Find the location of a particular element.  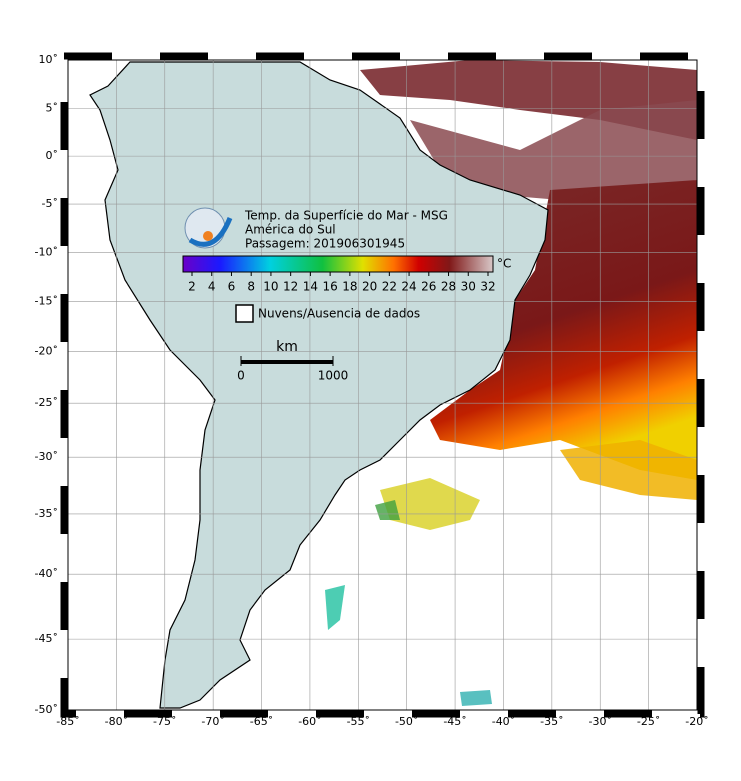

colorbar-tick-label: 12 is located at coordinates (290, 287).